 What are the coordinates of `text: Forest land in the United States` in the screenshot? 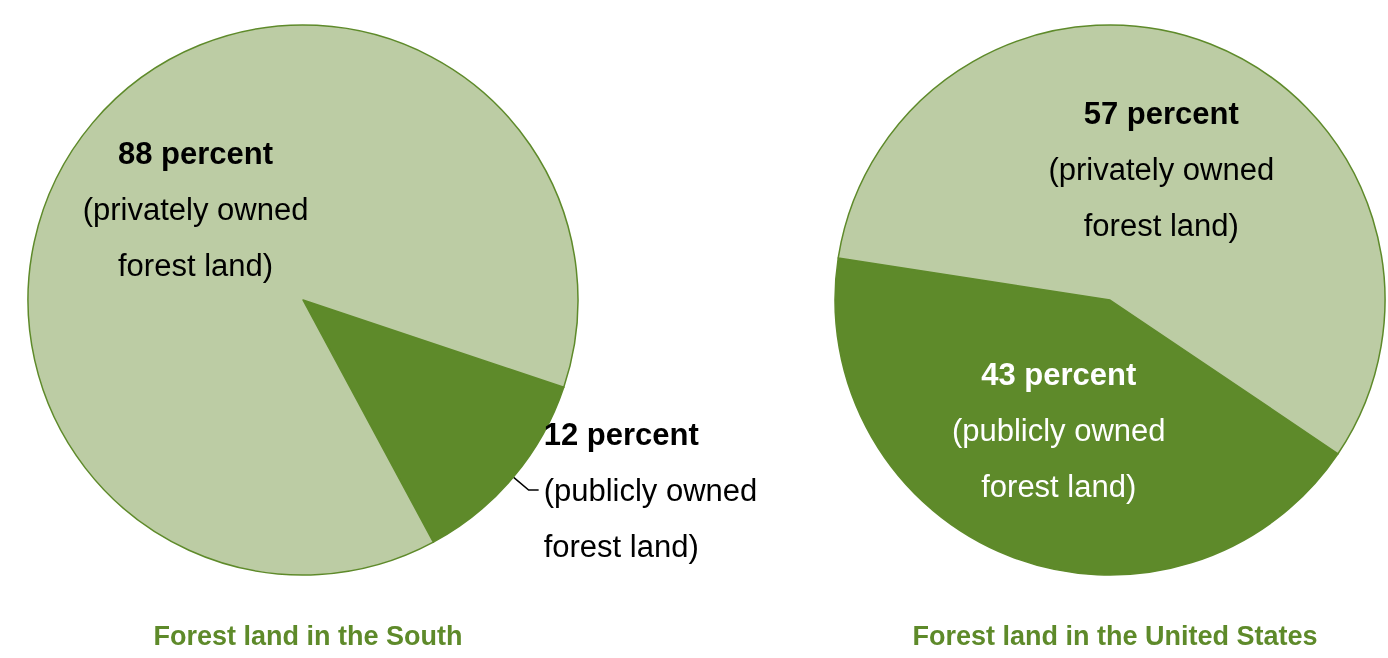 It's located at (1115, 635).